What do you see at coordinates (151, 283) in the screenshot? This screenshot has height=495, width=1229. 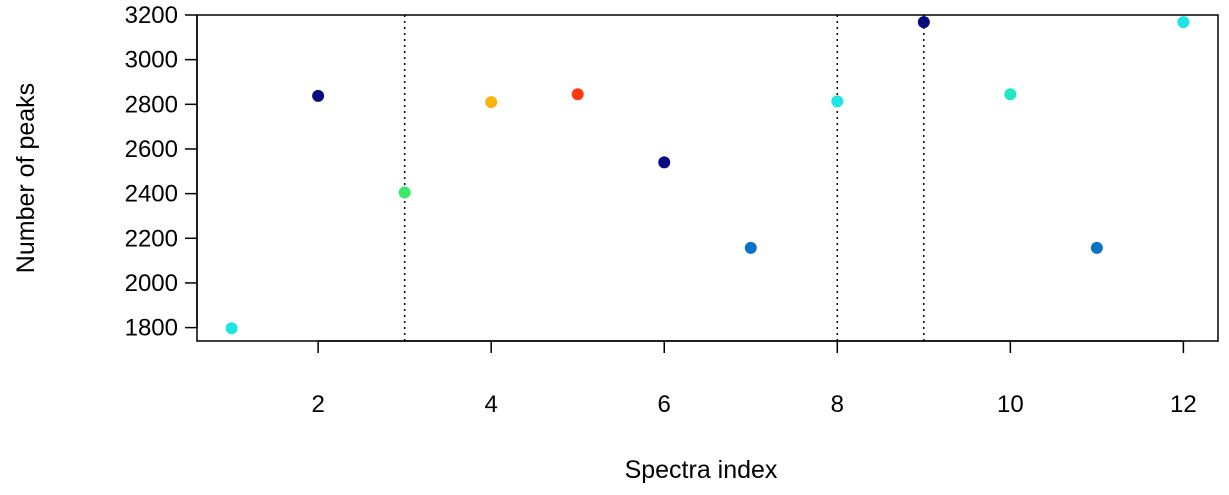 I see `y-tick-label: 2000` at bounding box center [151, 283].